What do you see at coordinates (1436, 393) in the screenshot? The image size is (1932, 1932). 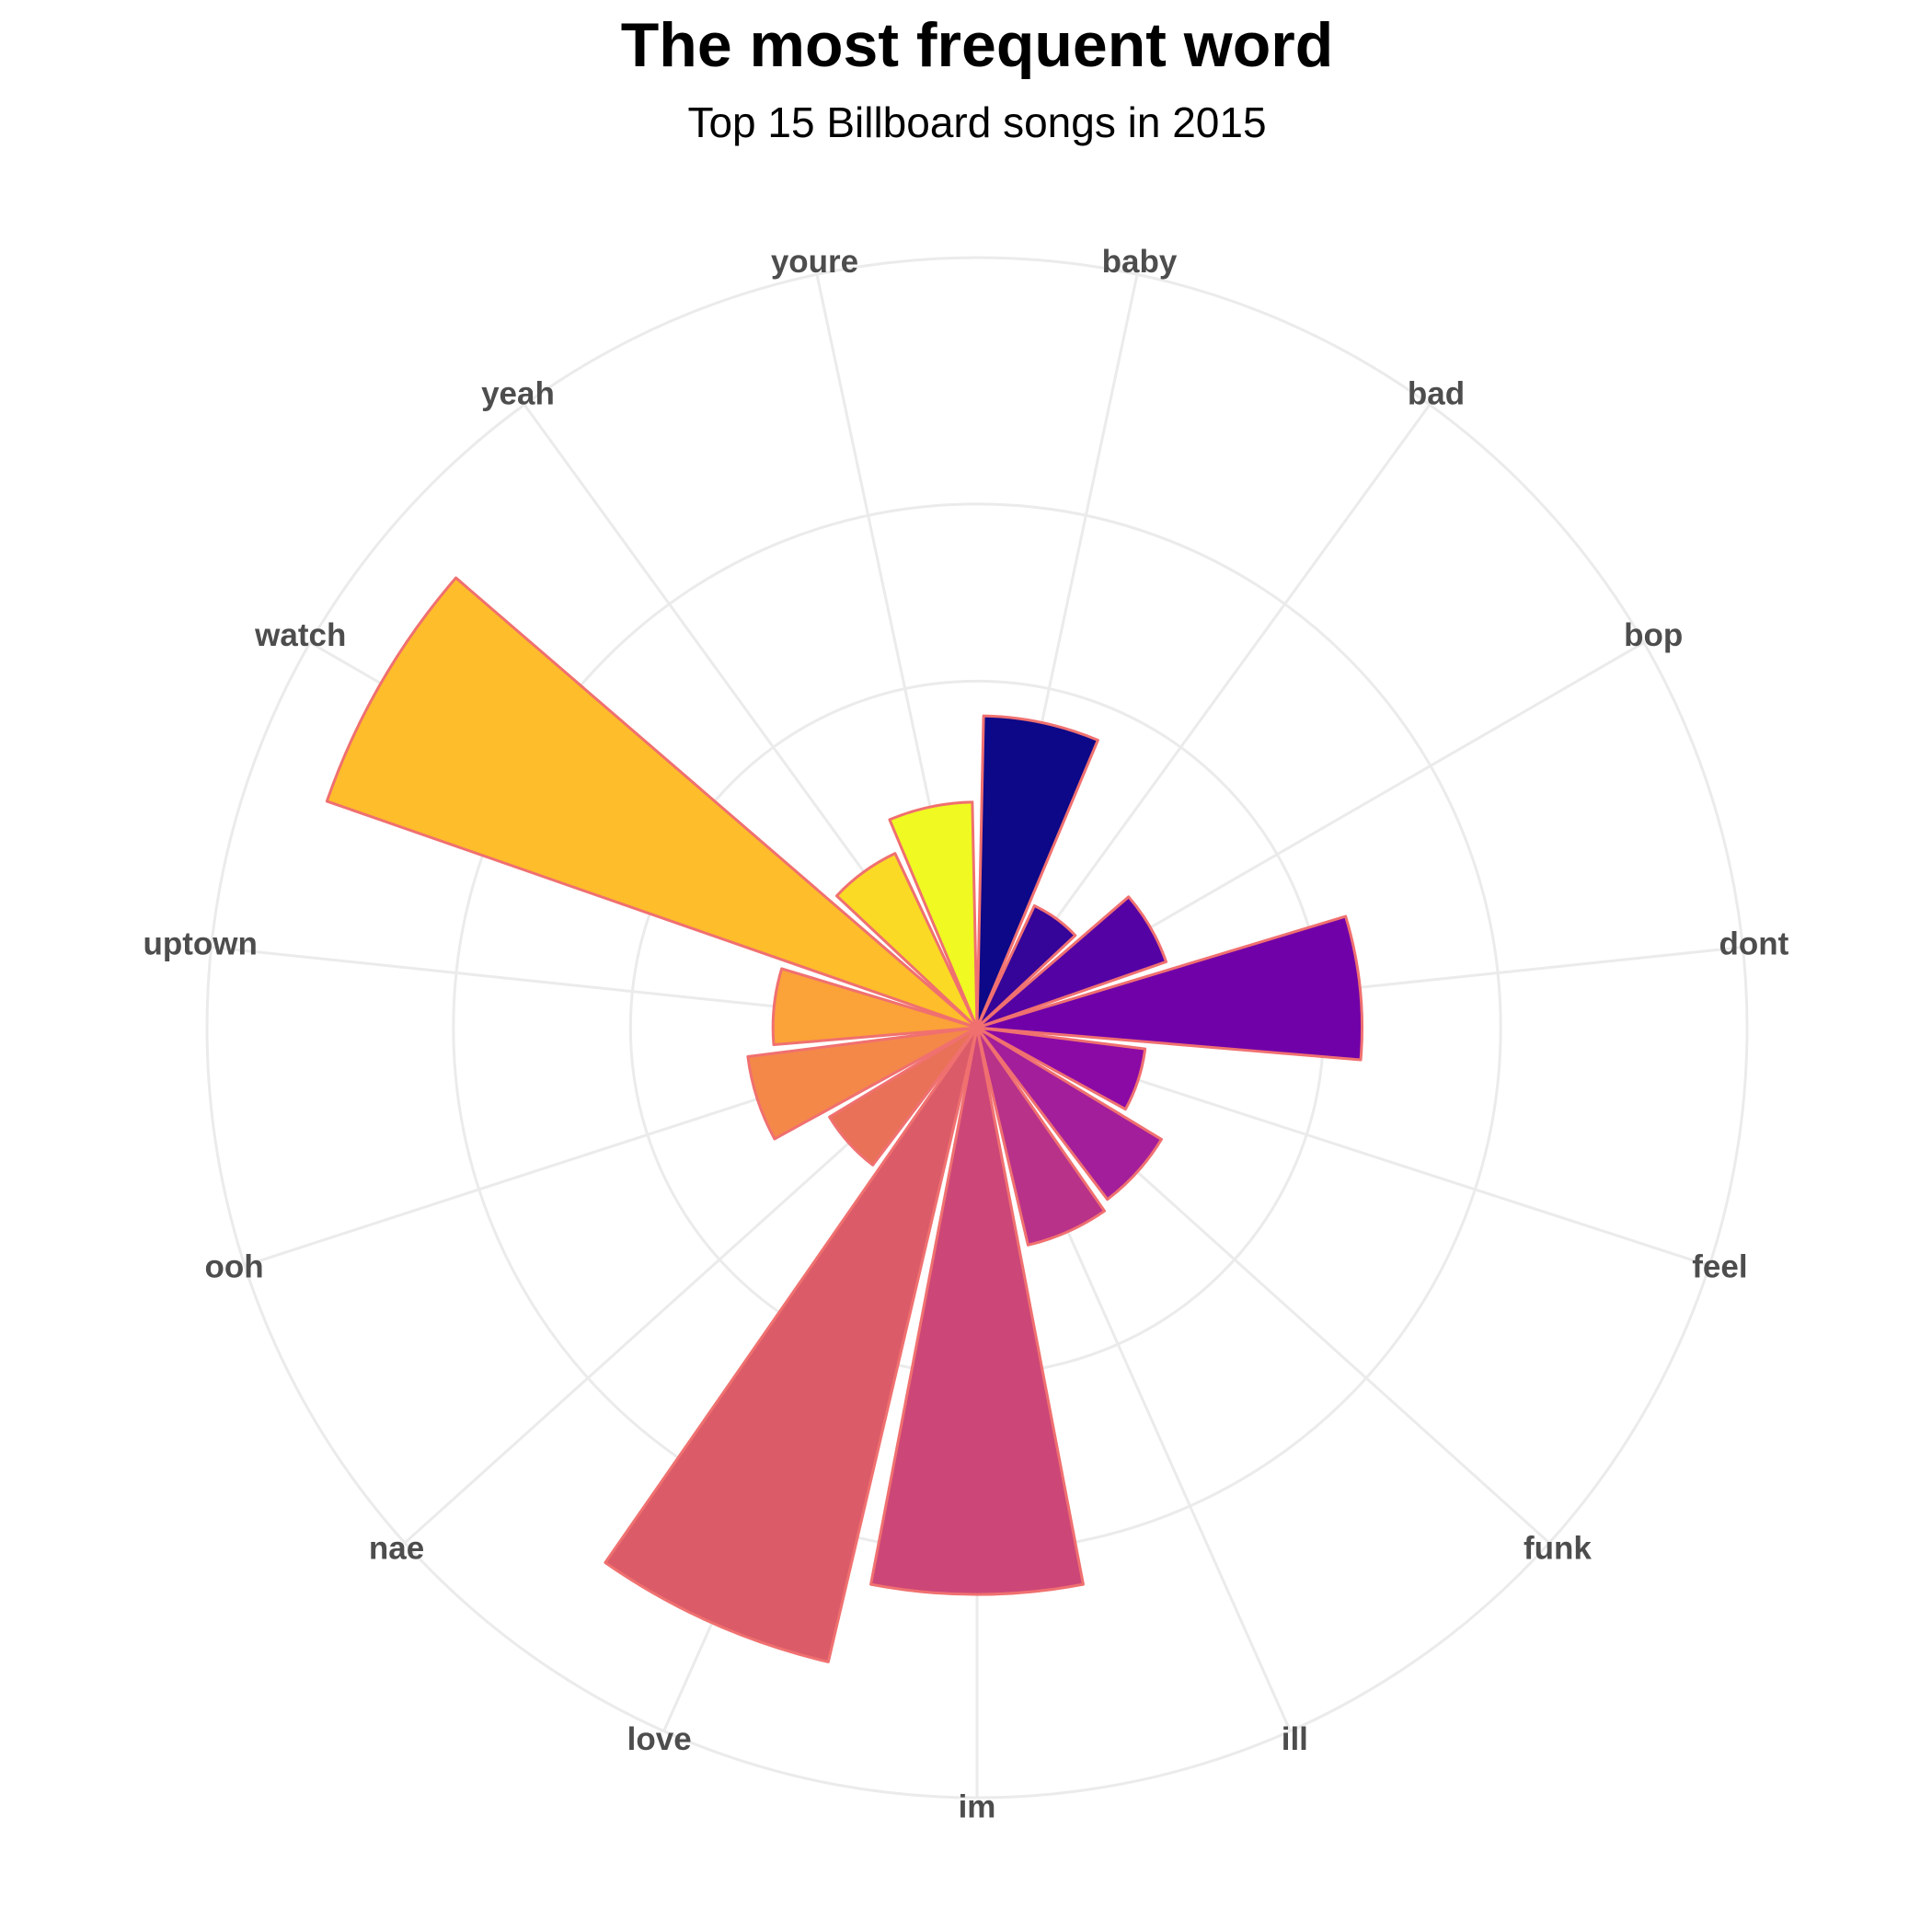 I see `category-label: bad` at bounding box center [1436, 393].